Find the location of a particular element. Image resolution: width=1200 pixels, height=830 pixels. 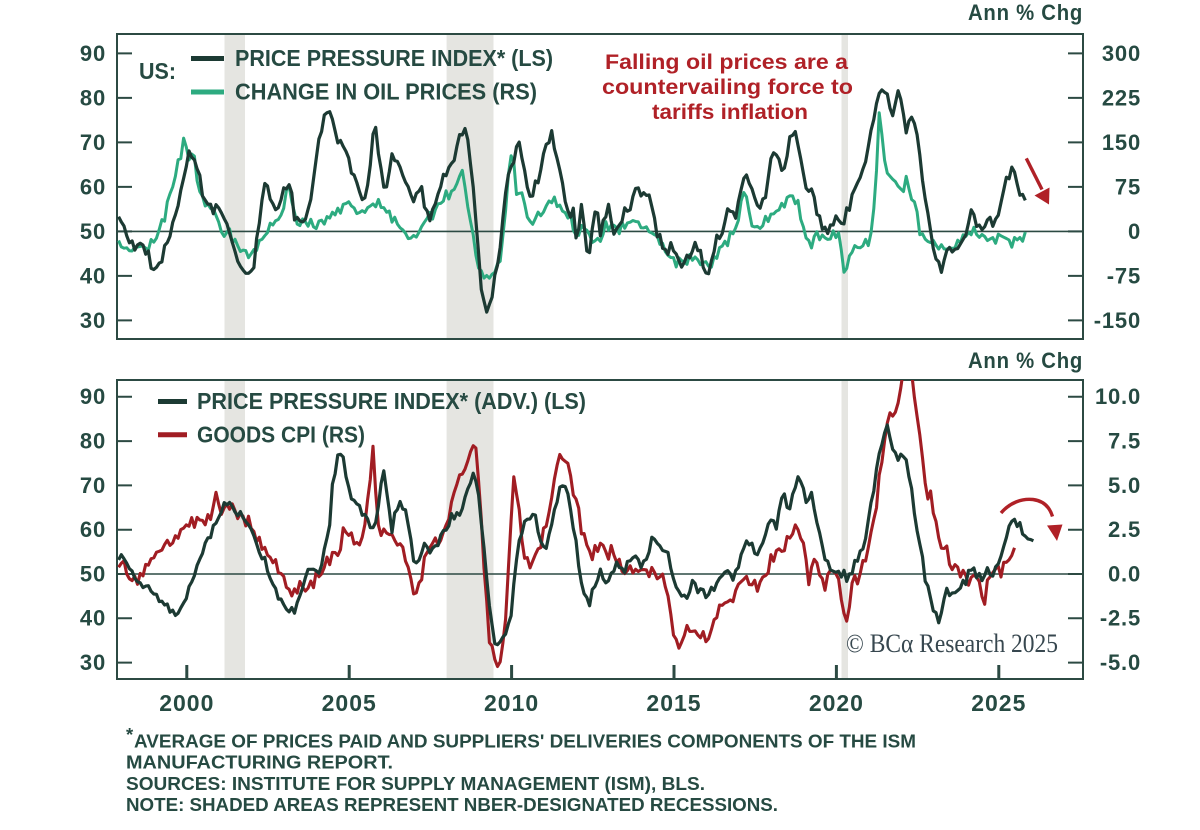

svg-text: -150 is located at coordinates (1117, 320).